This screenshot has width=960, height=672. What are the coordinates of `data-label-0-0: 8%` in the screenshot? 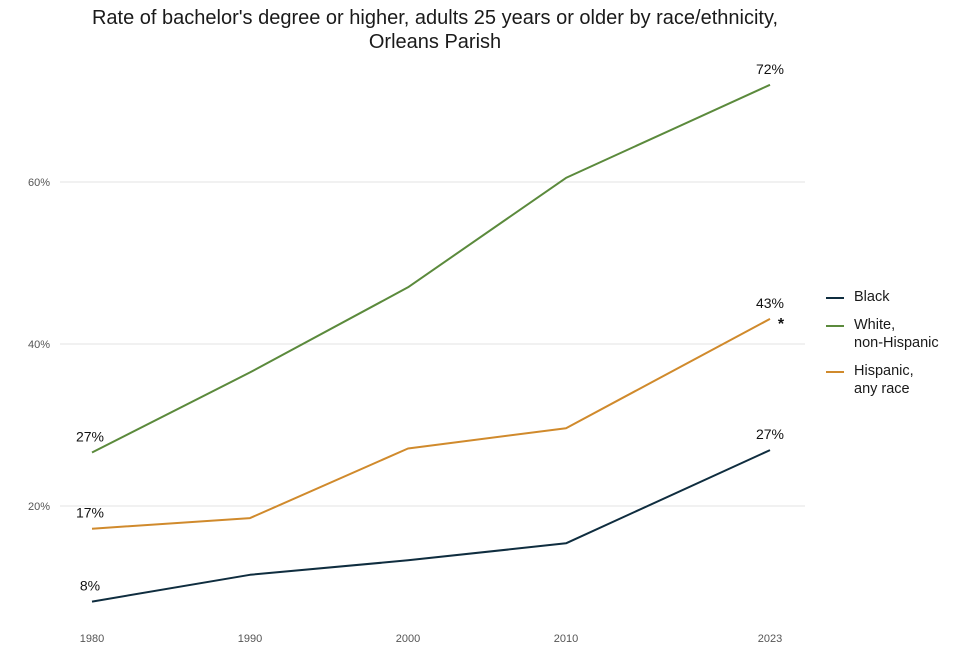 It's located at (90, 586).